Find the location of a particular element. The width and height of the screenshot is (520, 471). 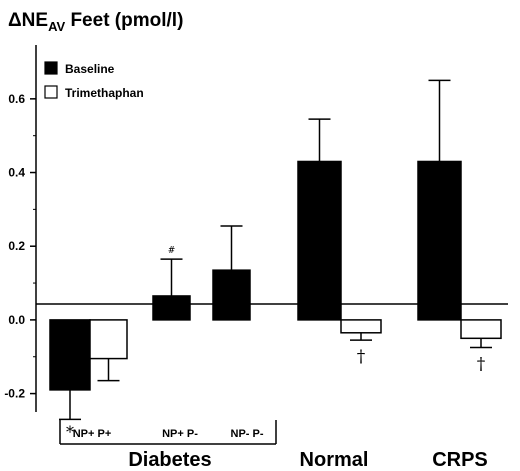

bar-trimethaphan-np-p is located at coordinates (108, 339).